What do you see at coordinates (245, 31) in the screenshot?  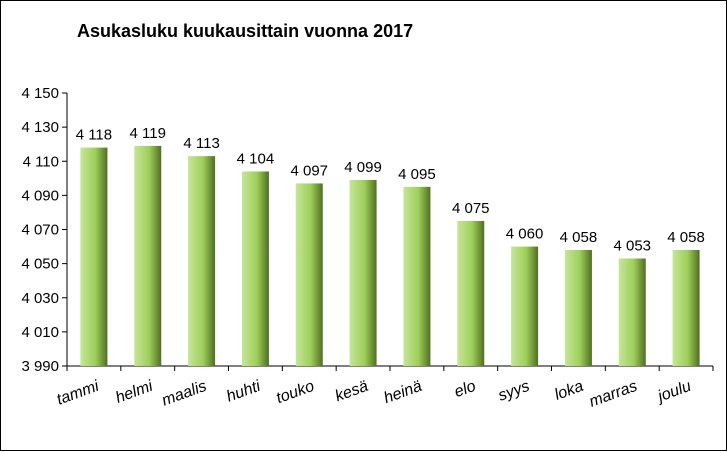 I see `chart-title: Asukasluku kuukausittain vuonna 2017` at bounding box center [245, 31].